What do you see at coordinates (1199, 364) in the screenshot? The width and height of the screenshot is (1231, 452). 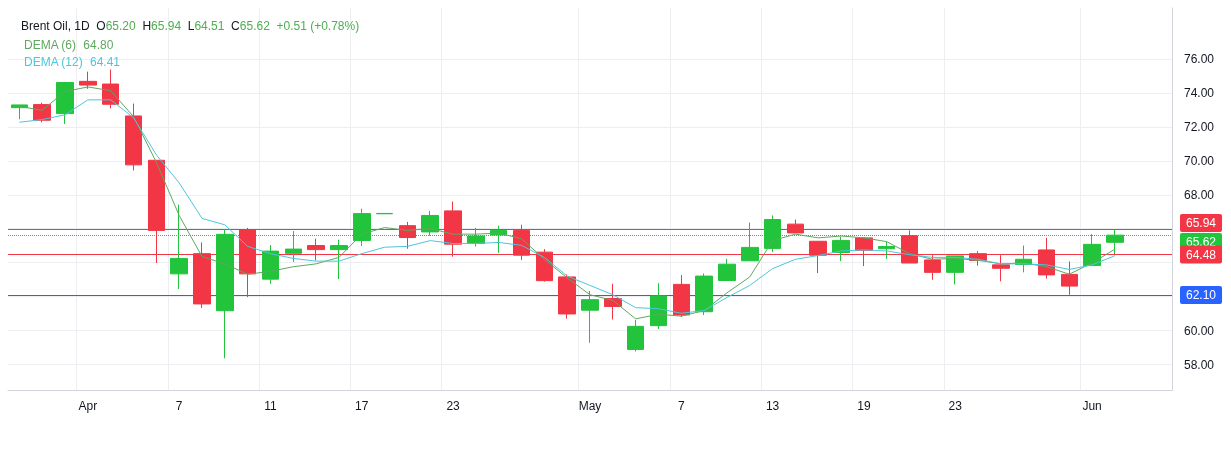 I see `y-tick-label: 58.00` at bounding box center [1199, 364].